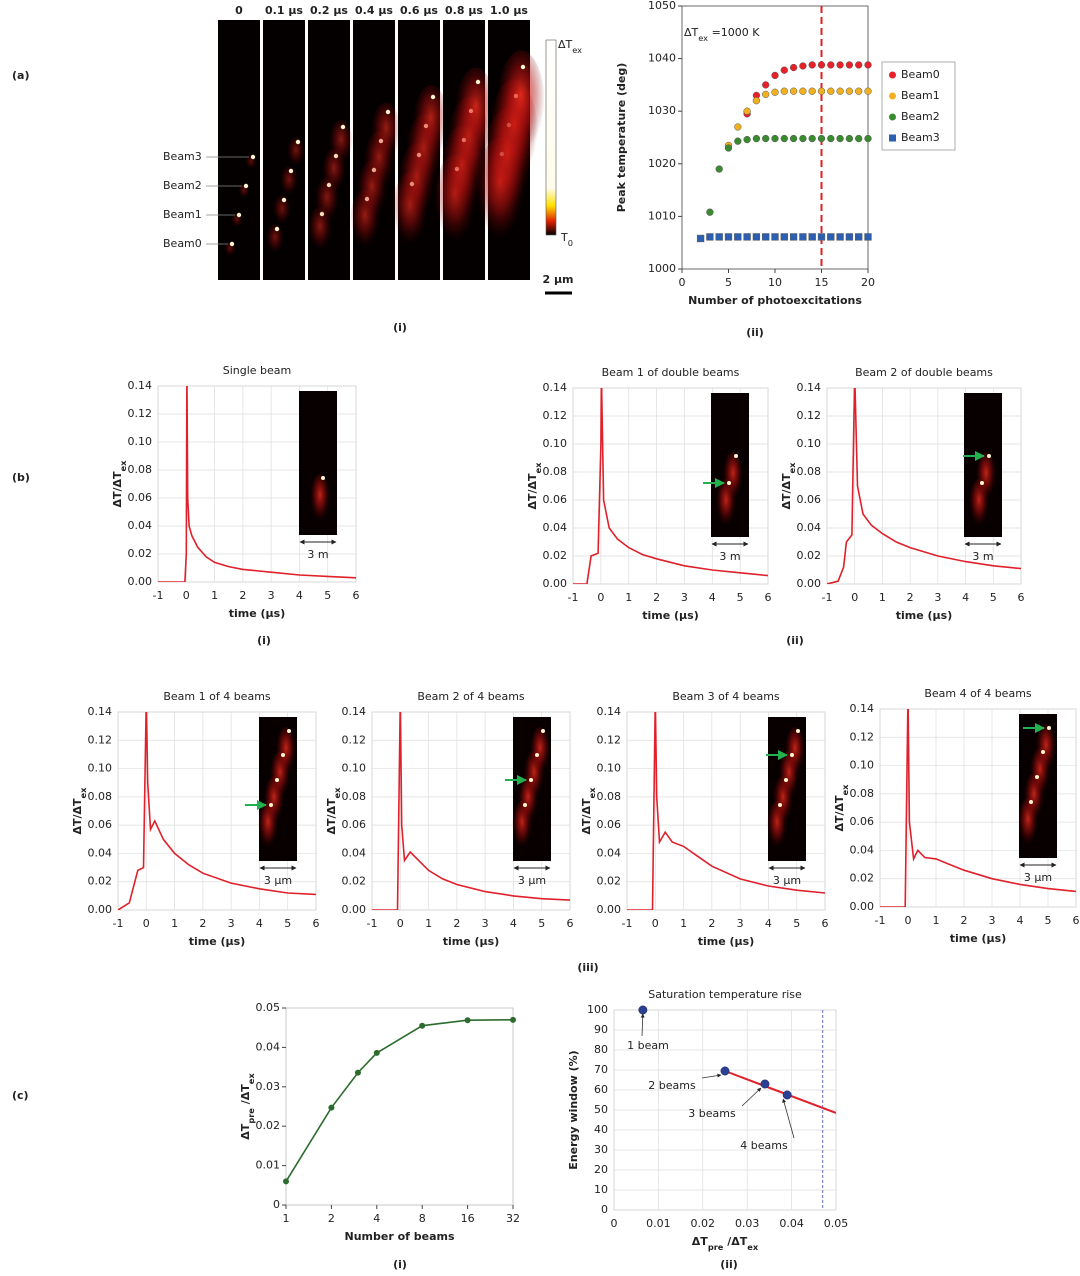  Describe the element at coordinates (400, 327) in the screenshot. I see `panel-label: (i)` at that location.